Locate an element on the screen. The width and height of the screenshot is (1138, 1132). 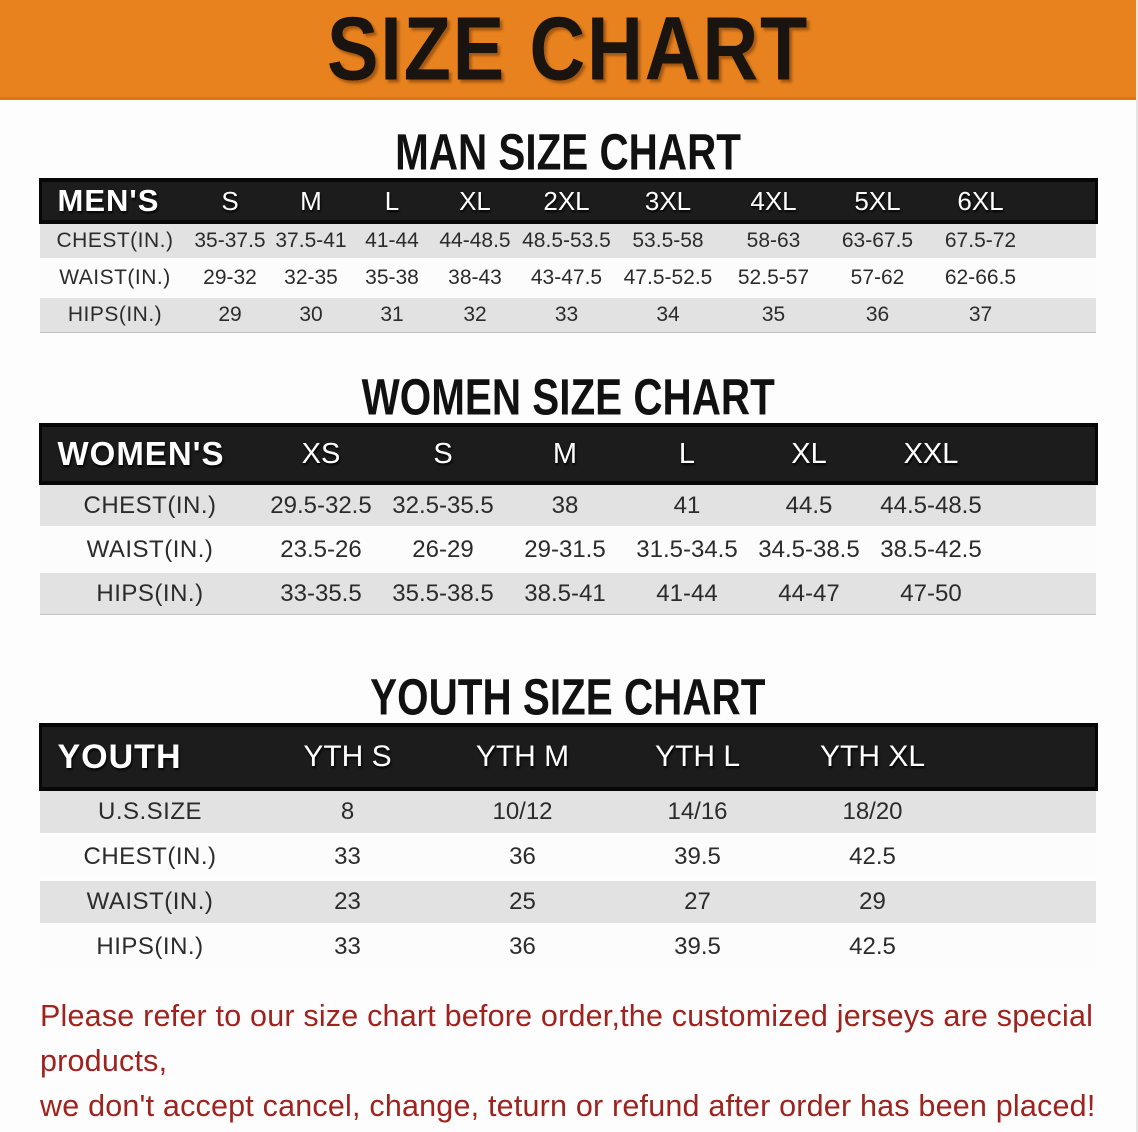
men-column-header: 2XL is located at coordinates (566, 201).